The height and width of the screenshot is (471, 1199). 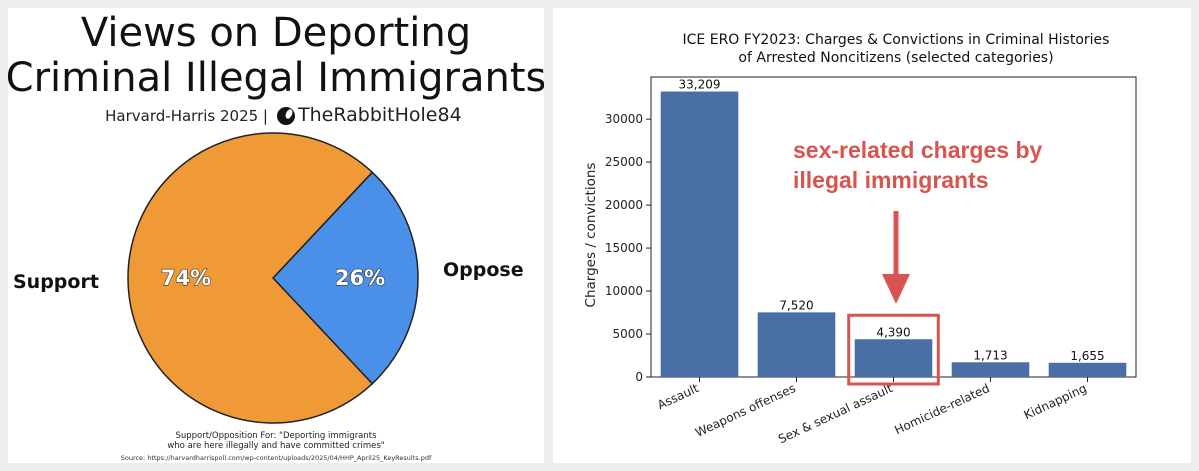 What do you see at coordinates (796, 305) in the screenshot?
I see `bar-value-label: 7,520` at bounding box center [796, 305].